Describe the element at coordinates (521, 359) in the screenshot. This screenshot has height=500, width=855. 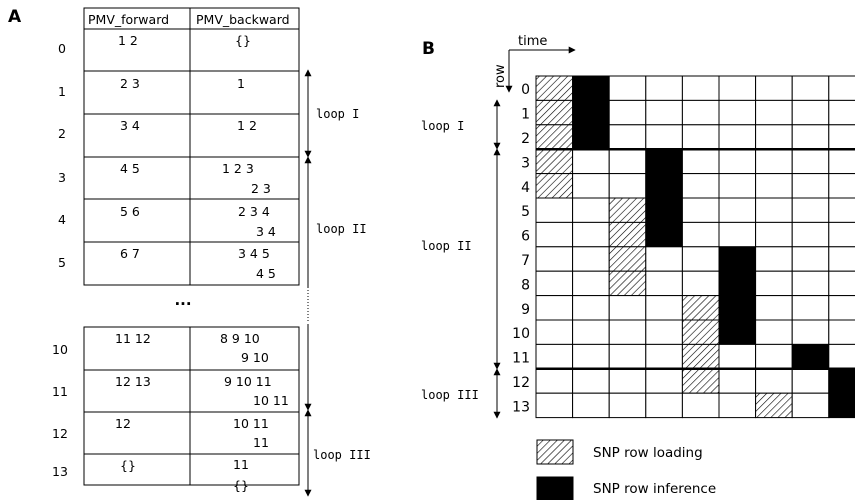
I see `grid-row-number: 11` at that location.